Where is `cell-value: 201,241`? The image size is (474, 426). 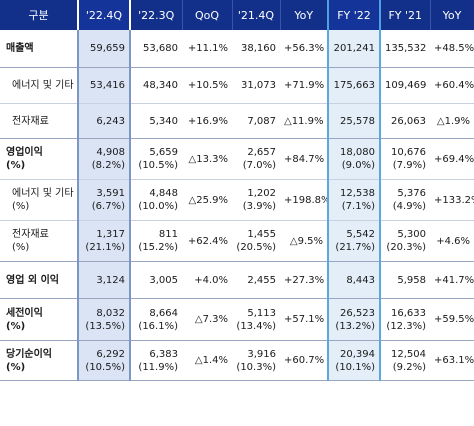
cell-value: 201,241 is located at coordinates (354, 48).